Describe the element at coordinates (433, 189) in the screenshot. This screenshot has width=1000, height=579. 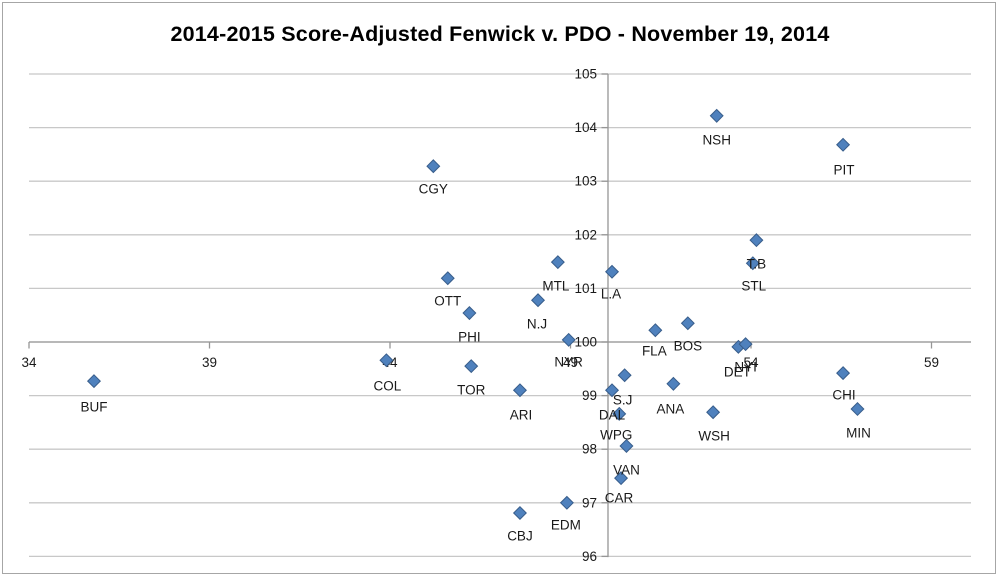
I see `team-label-CGY: CGY` at that location.